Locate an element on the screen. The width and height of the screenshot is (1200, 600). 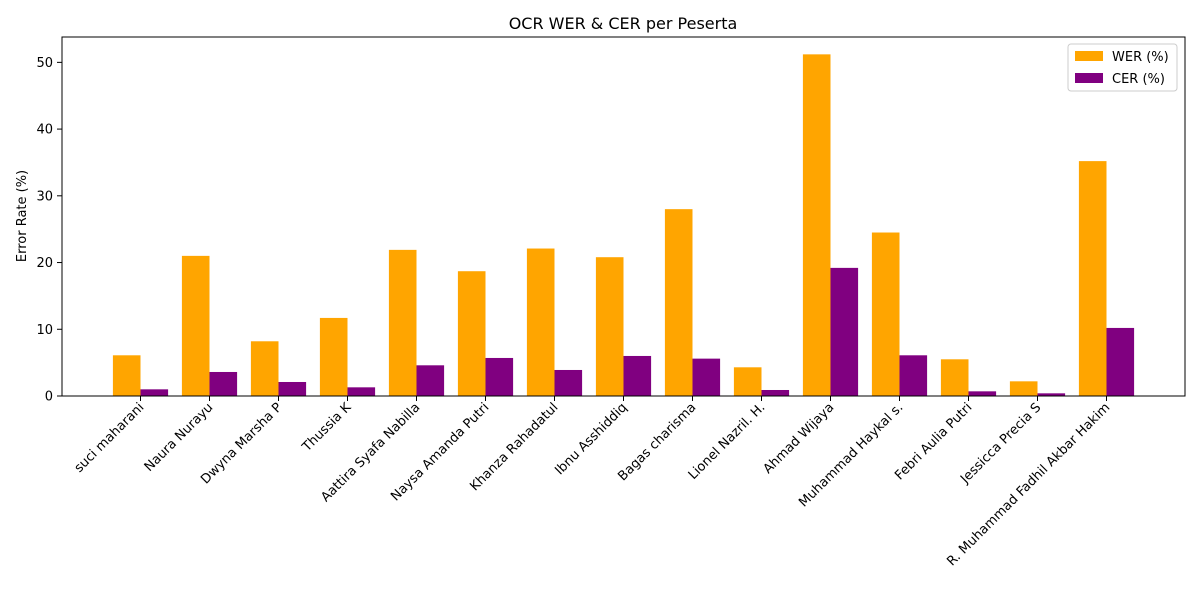
y-tick-label: 50 is located at coordinates (44, 63).